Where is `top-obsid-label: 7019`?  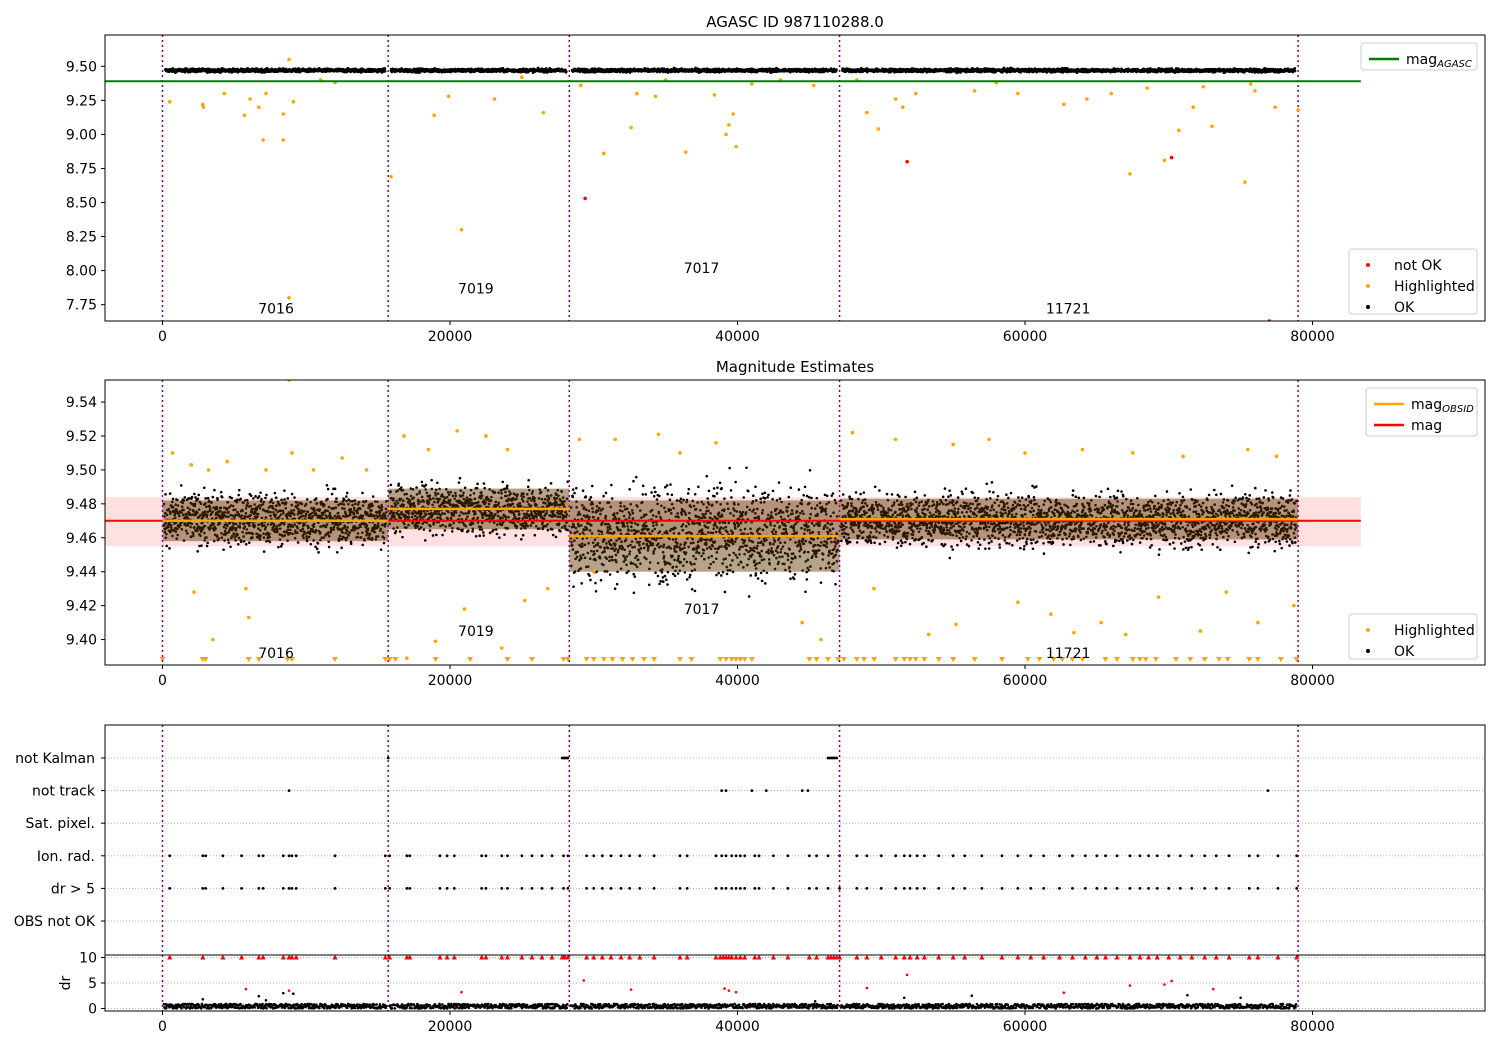 top-obsid-label: 7019 is located at coordinates (476, 289).